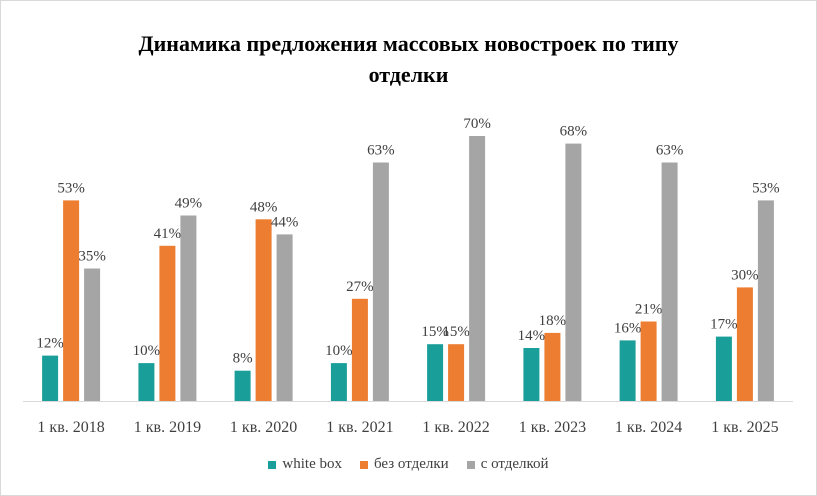 This screenshot has height=496, width=817. I want to click on x-tick-label: 1 кв. 2024, so click(648, 427).